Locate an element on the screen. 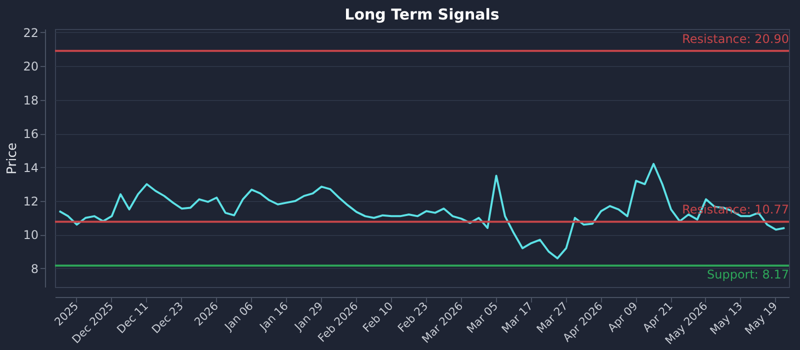 This screenshot has width=800, height=350. chart-title: Long Term Signals is located at coordinates (422, 14).